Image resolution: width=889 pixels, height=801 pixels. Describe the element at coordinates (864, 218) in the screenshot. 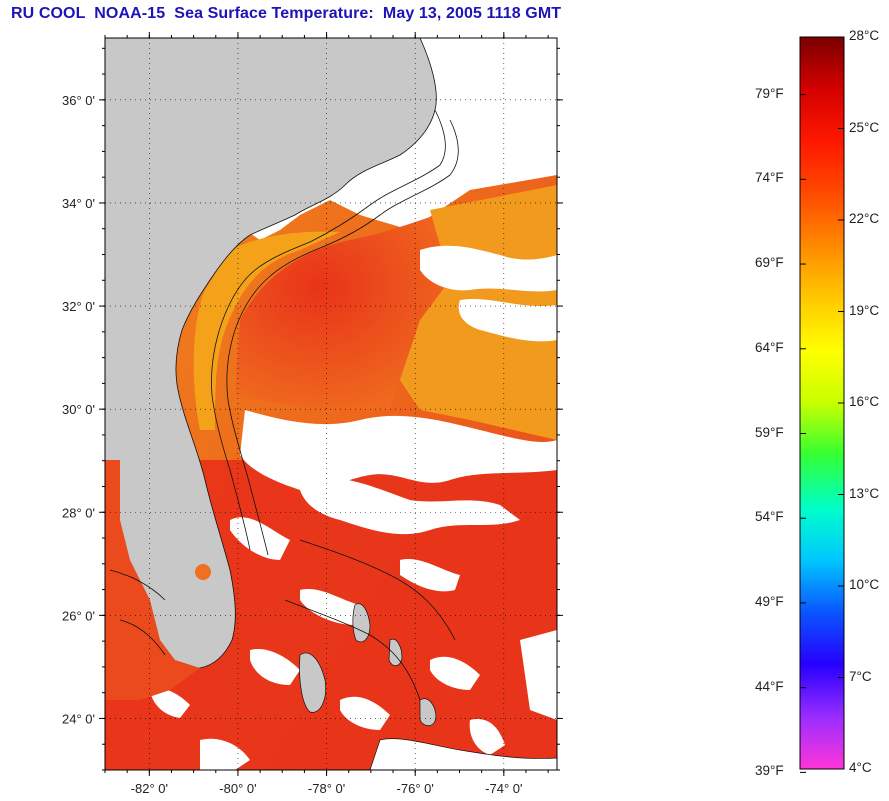

I see `colorbar-label-celsius: 22°C` at that location.